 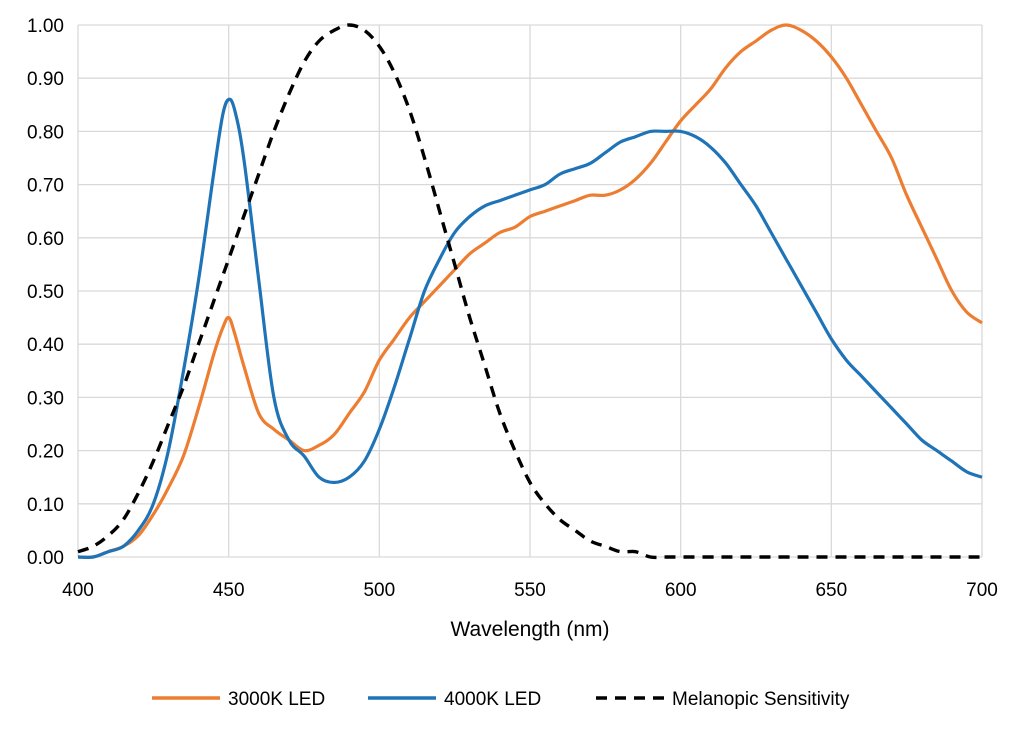 I want to click on legend: 3000K LED 4000K LED Melanopic Sensitivity, so click(x=501, y=699).